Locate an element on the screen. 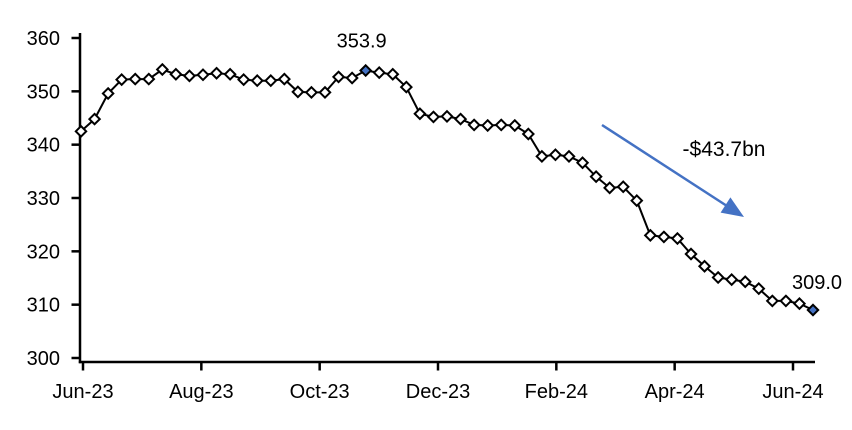 Image resolution: width=852 pixels, height=430 pixels. x-tick-label: Feb-24 is located at coordinates (556, 392).